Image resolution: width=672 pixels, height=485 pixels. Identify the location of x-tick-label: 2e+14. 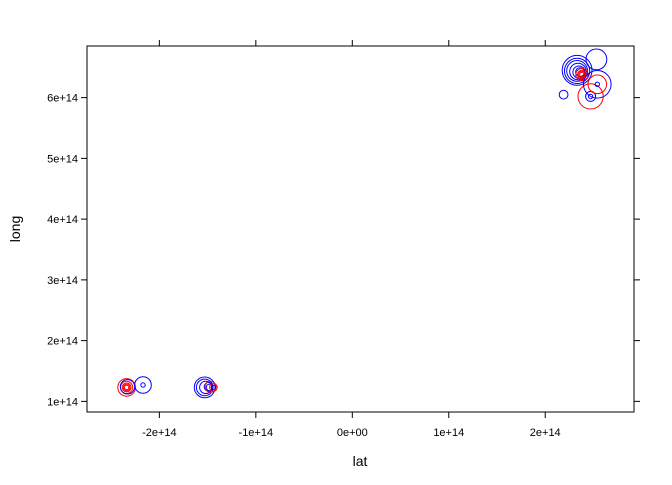
(545, 433).